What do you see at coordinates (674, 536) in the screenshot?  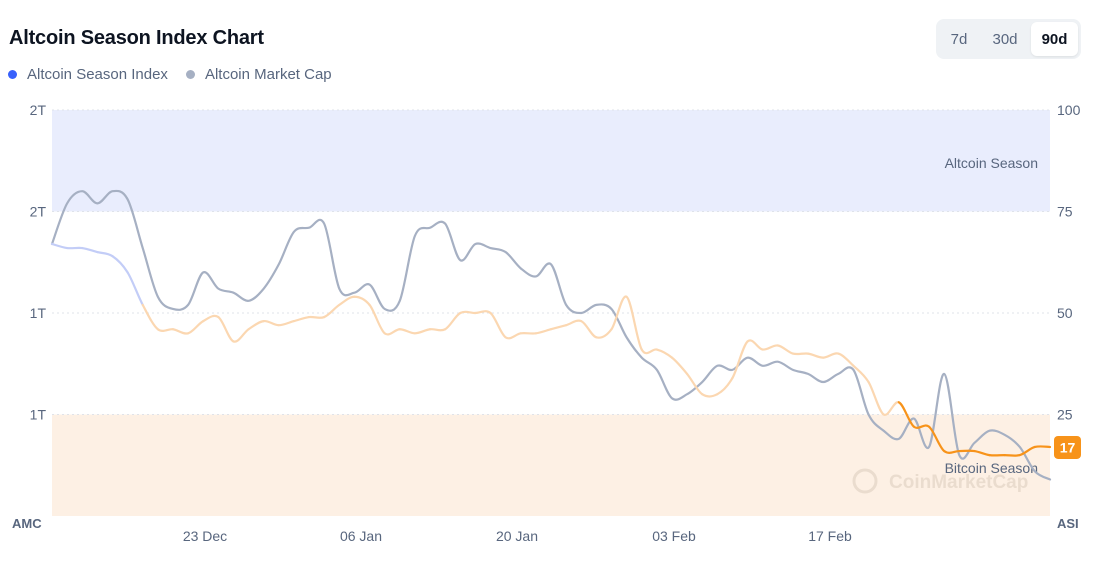 I see `x-axis-tick-label: 03 Feb` at bounding box center [674, 536].